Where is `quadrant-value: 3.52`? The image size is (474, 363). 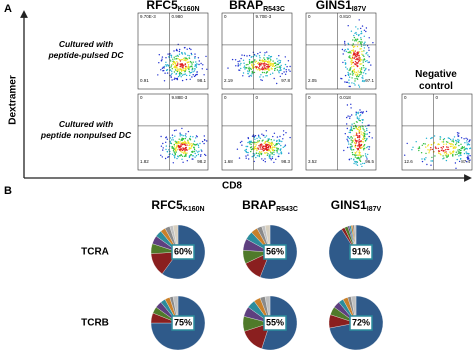 quadrant-value: 3.52 is located at coordinates (312, 161).